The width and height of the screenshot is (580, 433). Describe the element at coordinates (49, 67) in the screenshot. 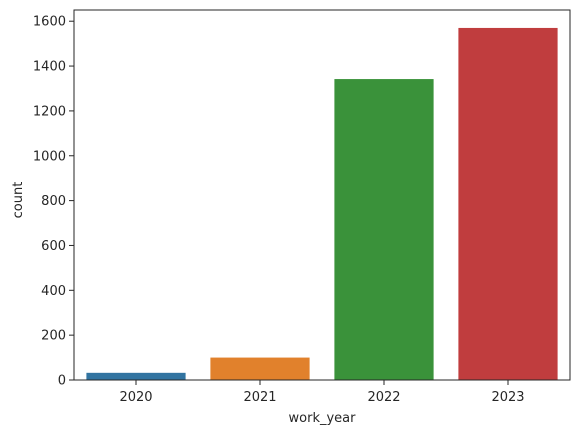

I see `y-tick-label-1400: 1400` at that location.